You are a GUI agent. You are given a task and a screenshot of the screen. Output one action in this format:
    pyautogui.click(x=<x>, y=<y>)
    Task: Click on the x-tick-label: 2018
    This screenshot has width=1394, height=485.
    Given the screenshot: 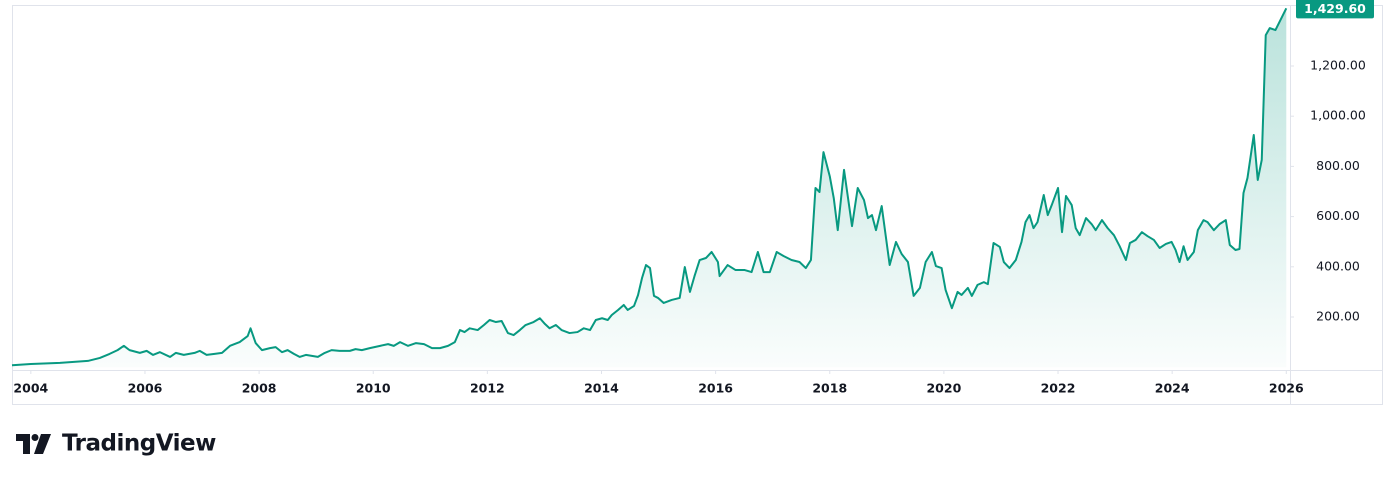 What is the action you would take?
    pyautogui.click(x=829, y=388)
    